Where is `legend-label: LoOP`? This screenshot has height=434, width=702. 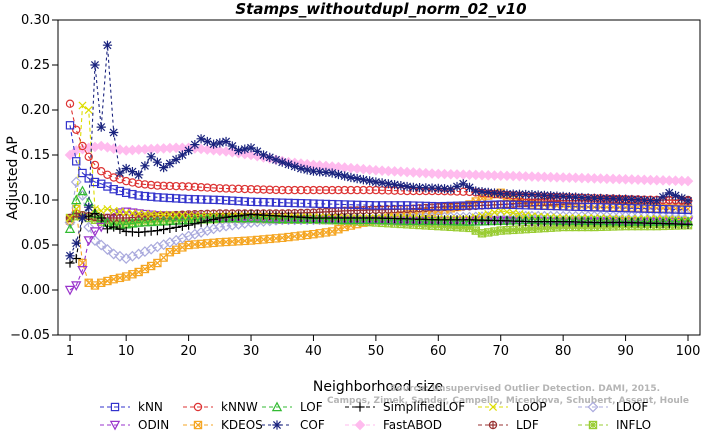 legend-label: LoOP is located at coordinates (531, 407).